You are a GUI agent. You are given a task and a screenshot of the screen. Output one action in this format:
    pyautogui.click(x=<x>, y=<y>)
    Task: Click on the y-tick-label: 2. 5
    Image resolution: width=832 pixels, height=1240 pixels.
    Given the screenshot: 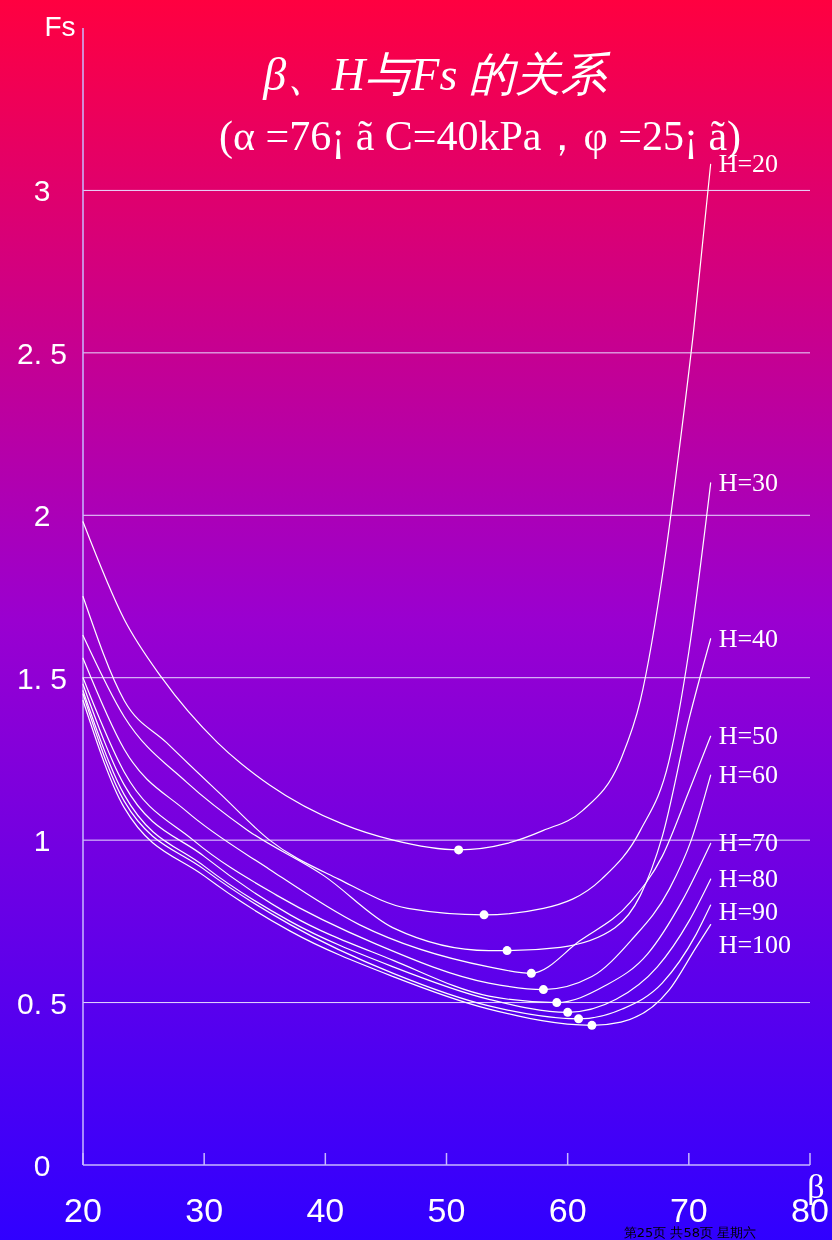 What is the action you would take?
    pyautogui.click(x=42, y=353)
    